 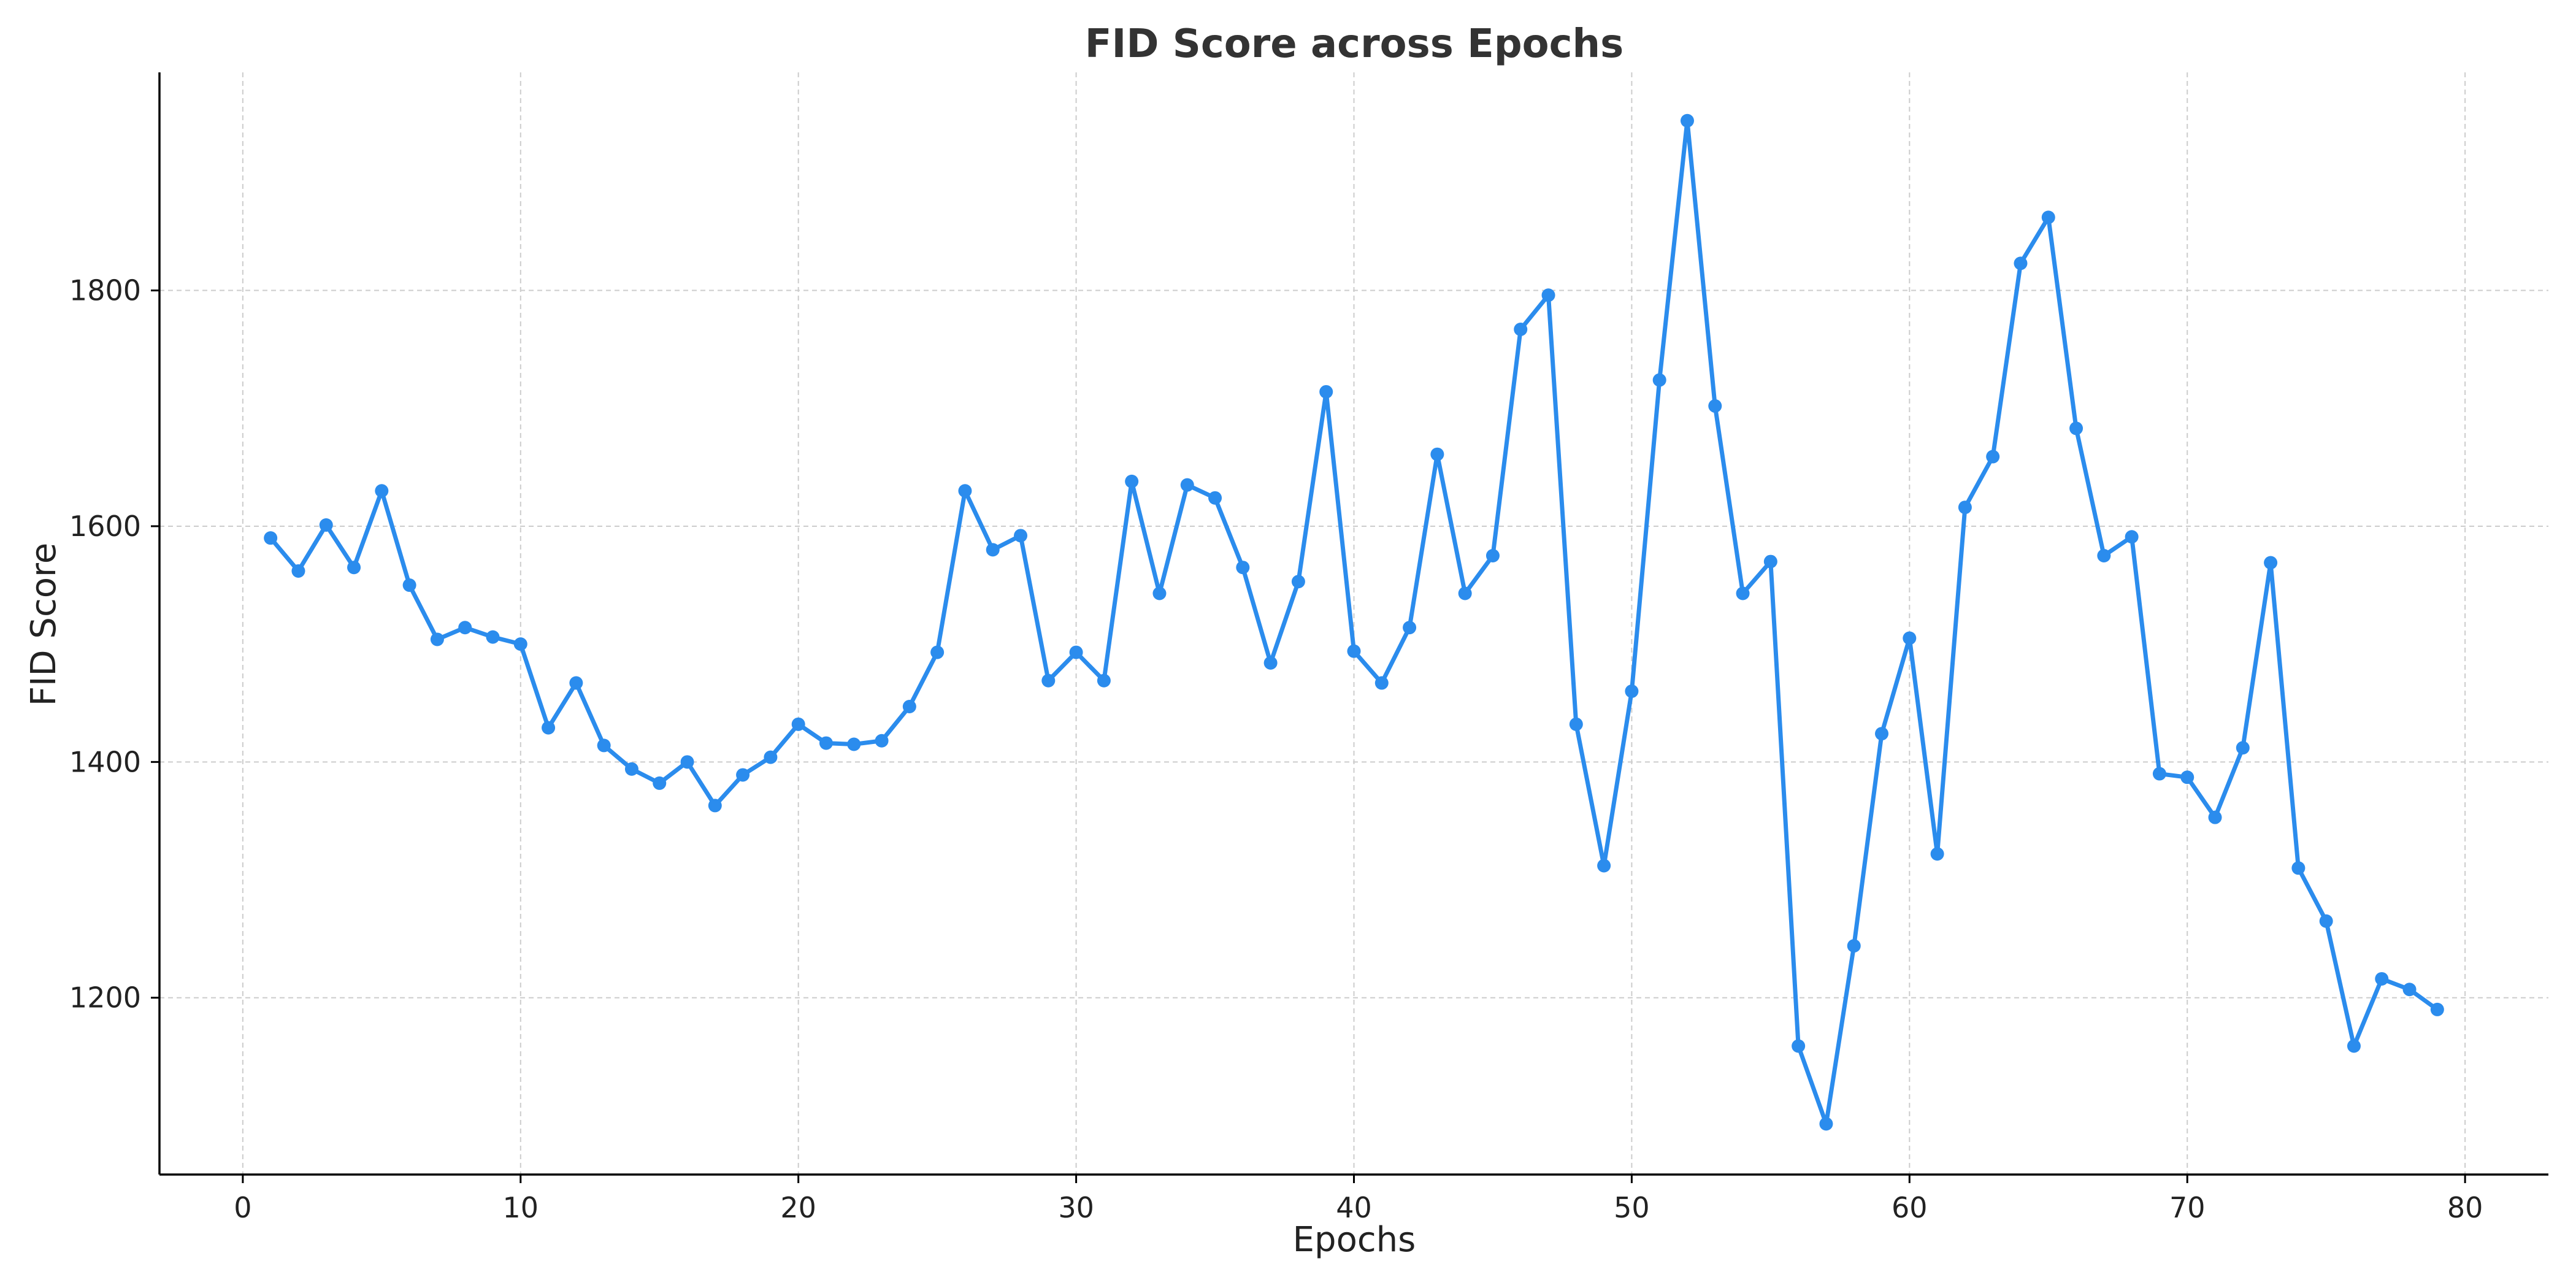 What do you see at coordinates (1632, 1207) in the screenshot?
I see `x-tick-label: 50` at bounding box center [1632, 1207].